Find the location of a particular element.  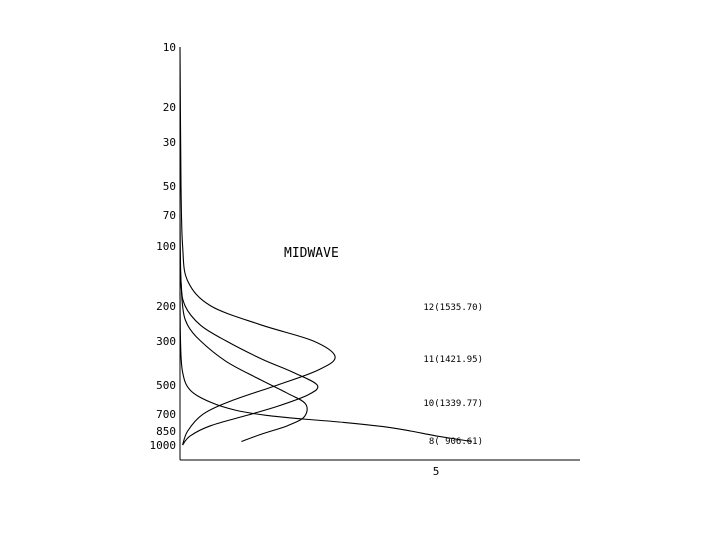

y-tick-label: 200 is located at coordinates (166, 306).